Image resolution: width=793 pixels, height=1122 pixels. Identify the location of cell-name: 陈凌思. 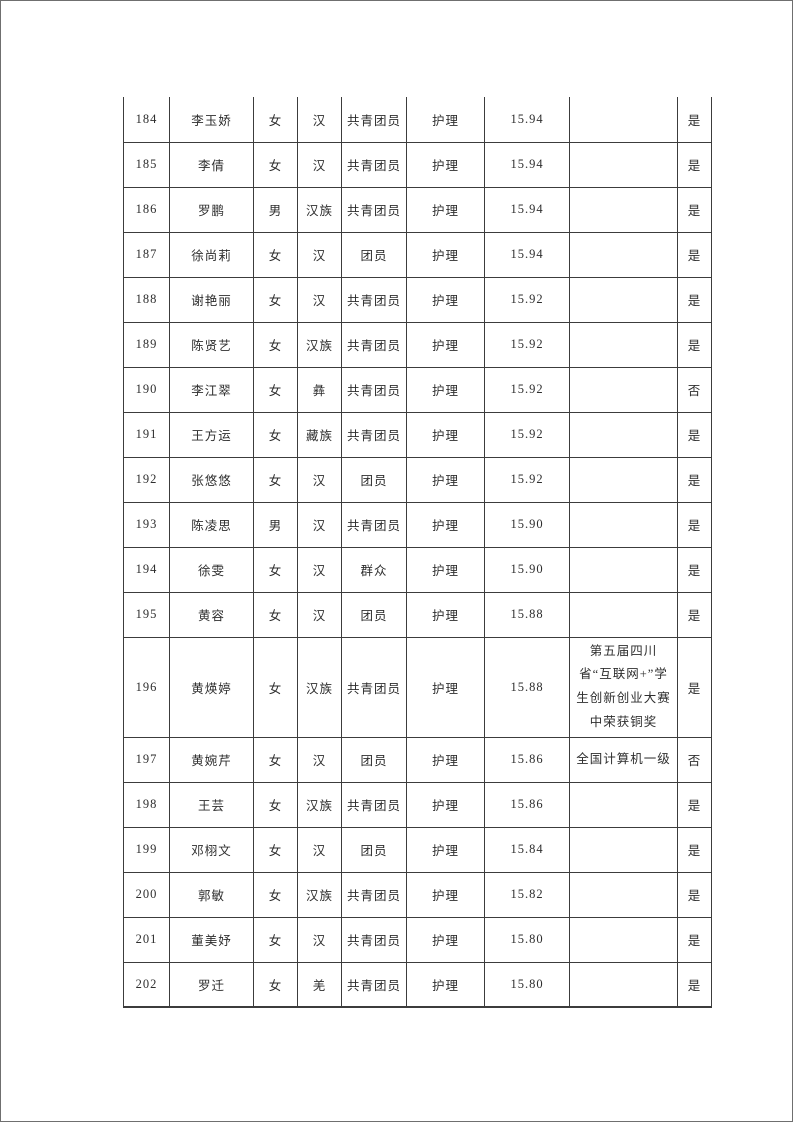
(211, 524).